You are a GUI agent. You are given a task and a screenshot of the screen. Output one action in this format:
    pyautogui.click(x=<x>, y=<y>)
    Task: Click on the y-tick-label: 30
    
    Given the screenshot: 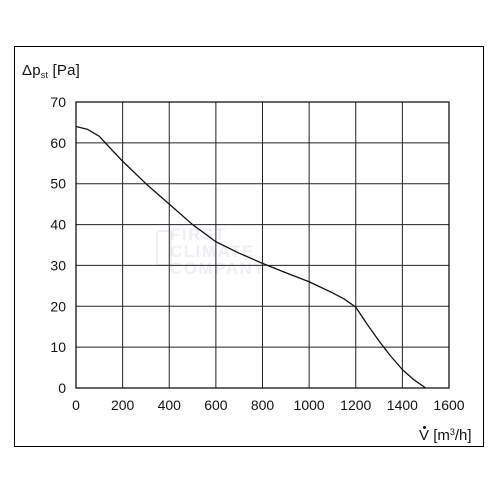 What is the action you would take?
    pyautogui.click(x=58, y=265)
    